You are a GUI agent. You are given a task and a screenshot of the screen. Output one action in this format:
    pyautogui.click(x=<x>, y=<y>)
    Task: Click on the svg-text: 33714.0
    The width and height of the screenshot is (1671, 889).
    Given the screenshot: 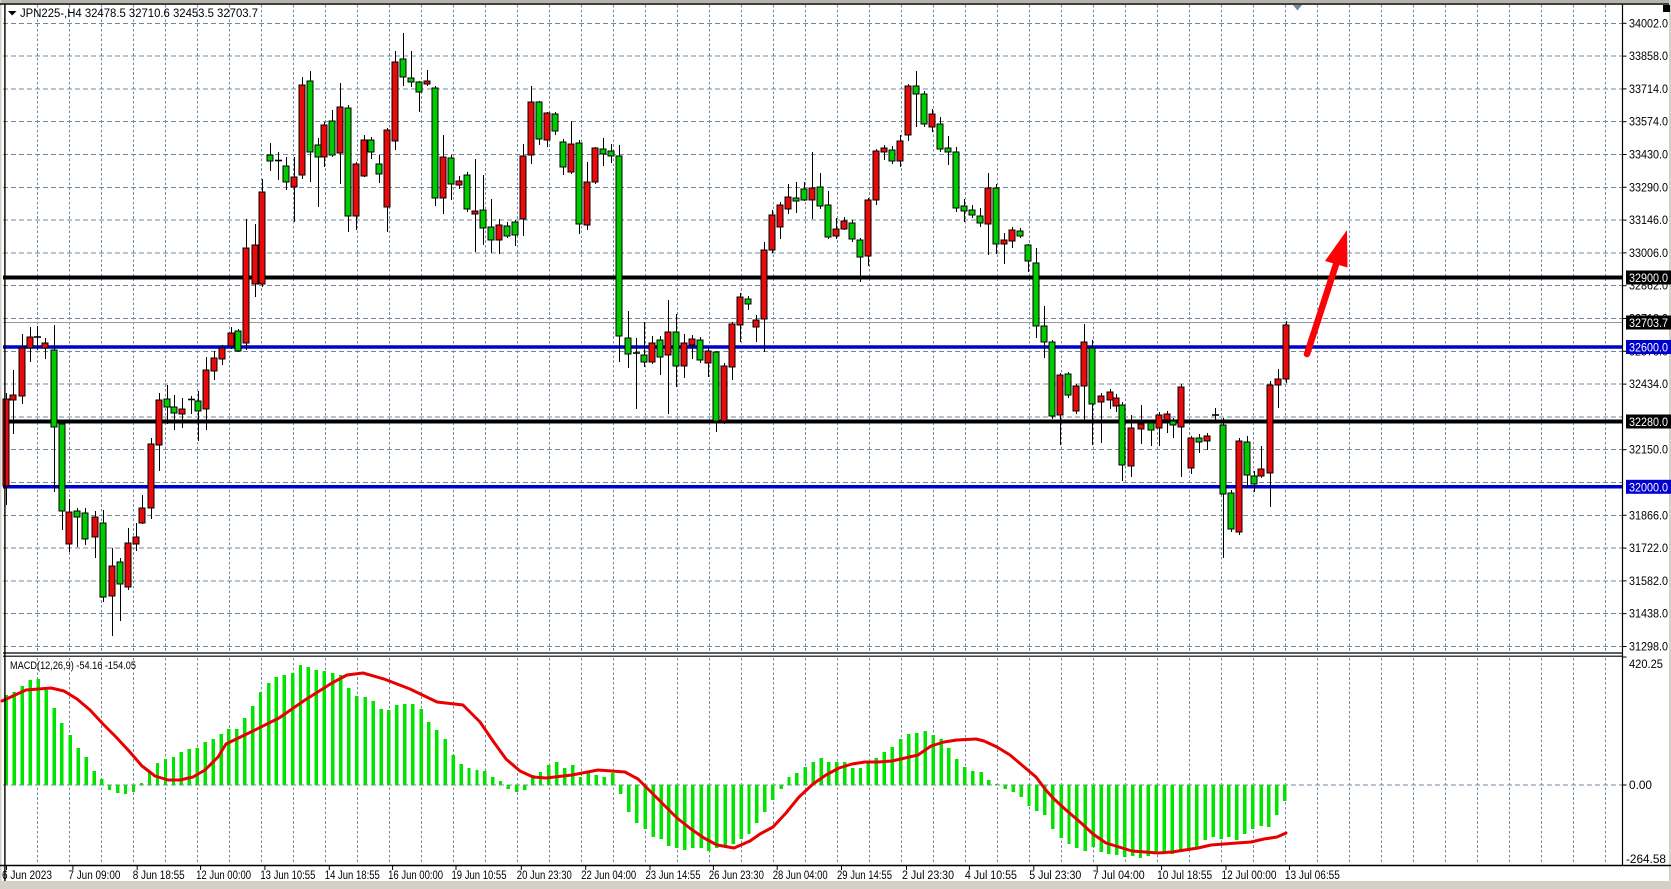 What is the action you would take?
    pyautogui.click(x=1648, y=90)
    